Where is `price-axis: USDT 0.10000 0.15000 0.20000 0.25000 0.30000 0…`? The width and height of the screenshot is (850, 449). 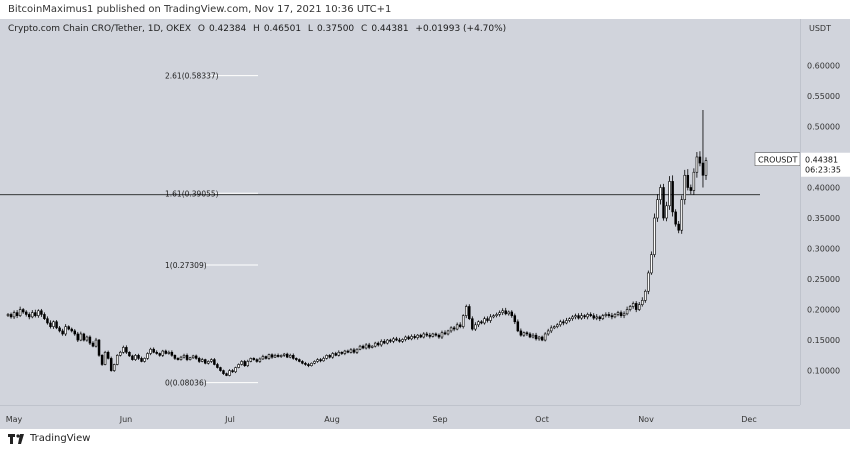
price-axis: USDT 0.10000 0.15000 0.20000 0.25000 0.30000 0… is located at coordinates (825, 212).